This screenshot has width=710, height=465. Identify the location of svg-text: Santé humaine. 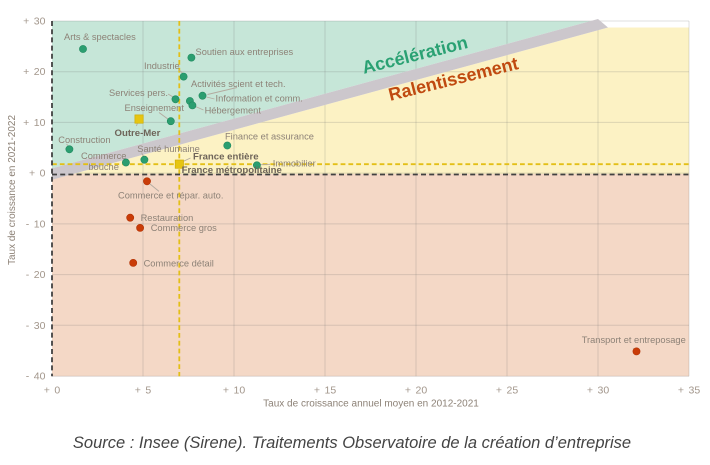
(168, 149).